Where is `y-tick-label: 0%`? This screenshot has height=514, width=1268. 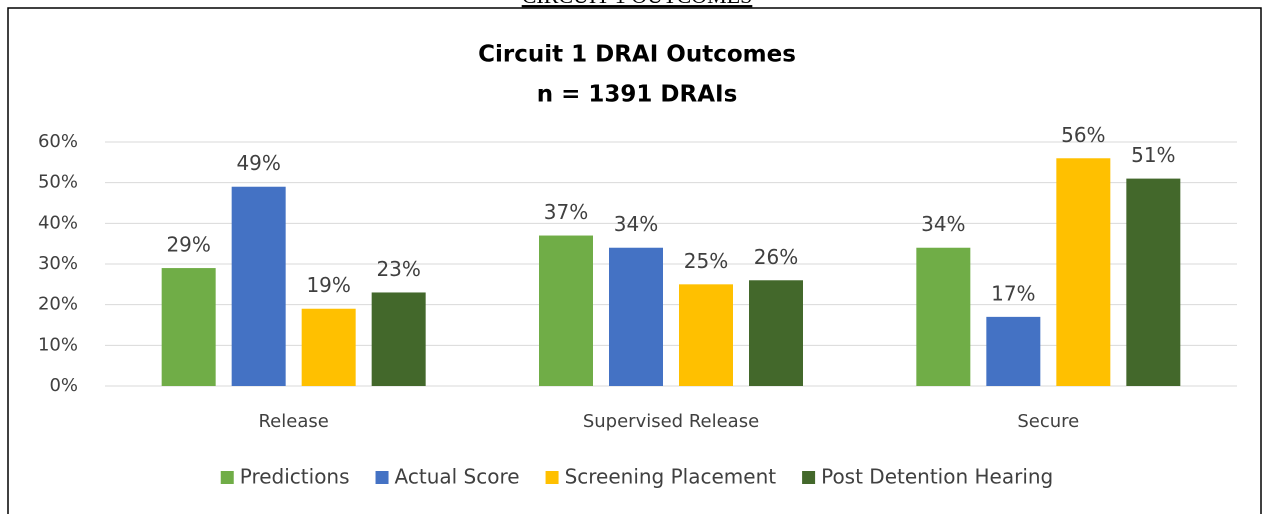
y-tick-label: 0% is located at coordinates (63, 385).